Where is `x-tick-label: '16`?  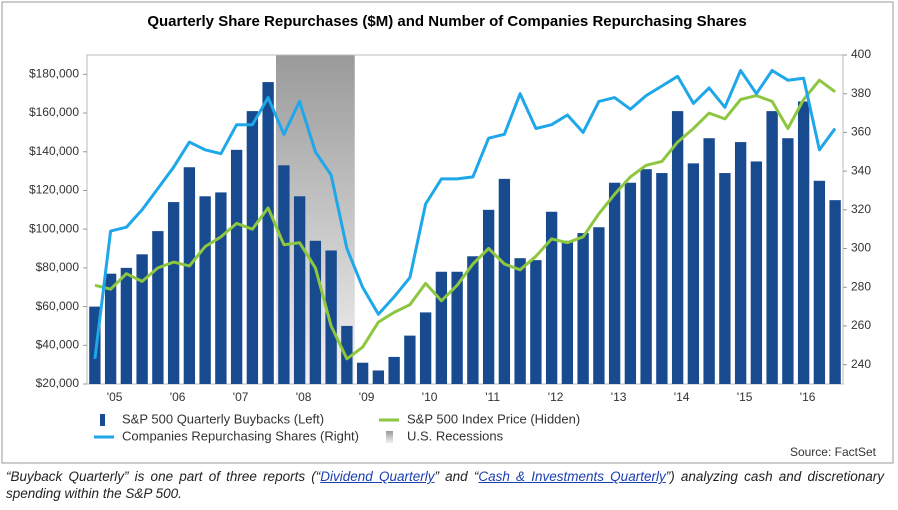
x-tick-label: '16 is located at coordinates (808, 397).